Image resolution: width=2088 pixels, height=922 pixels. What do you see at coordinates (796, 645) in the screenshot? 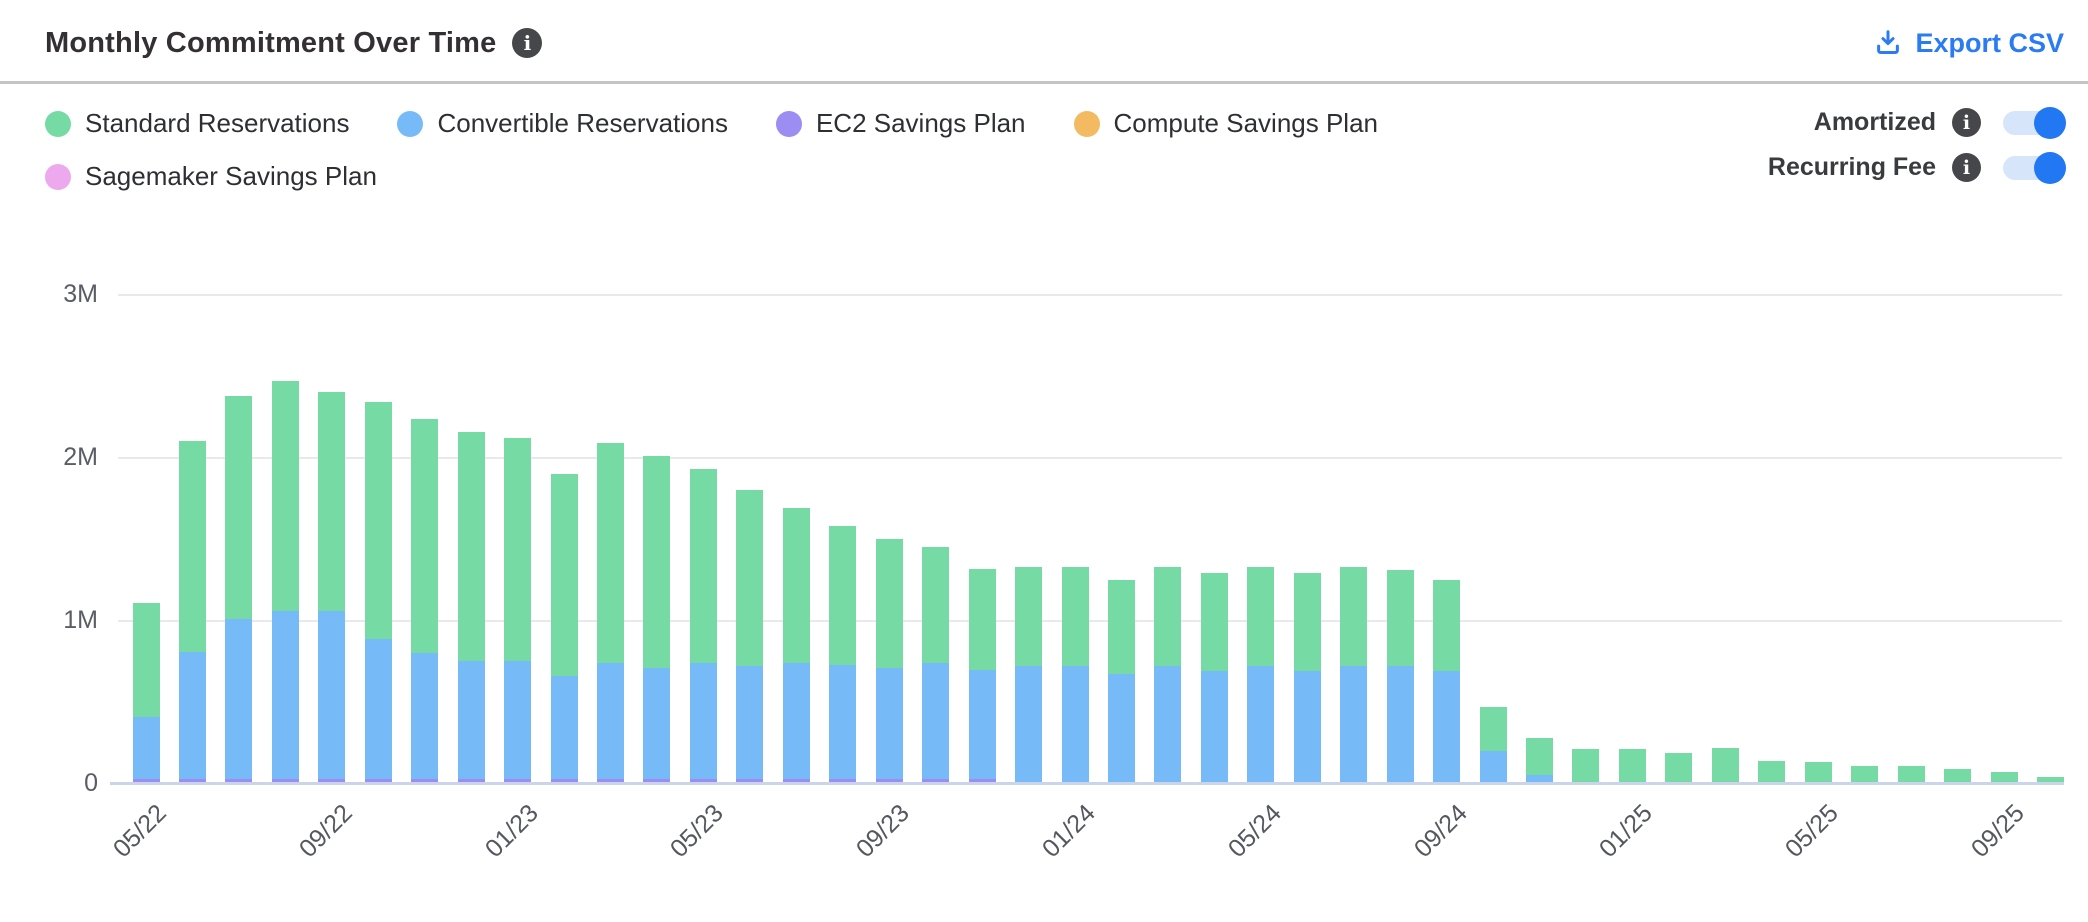
I see `bar-07/23` at bounding box center [796, 645].